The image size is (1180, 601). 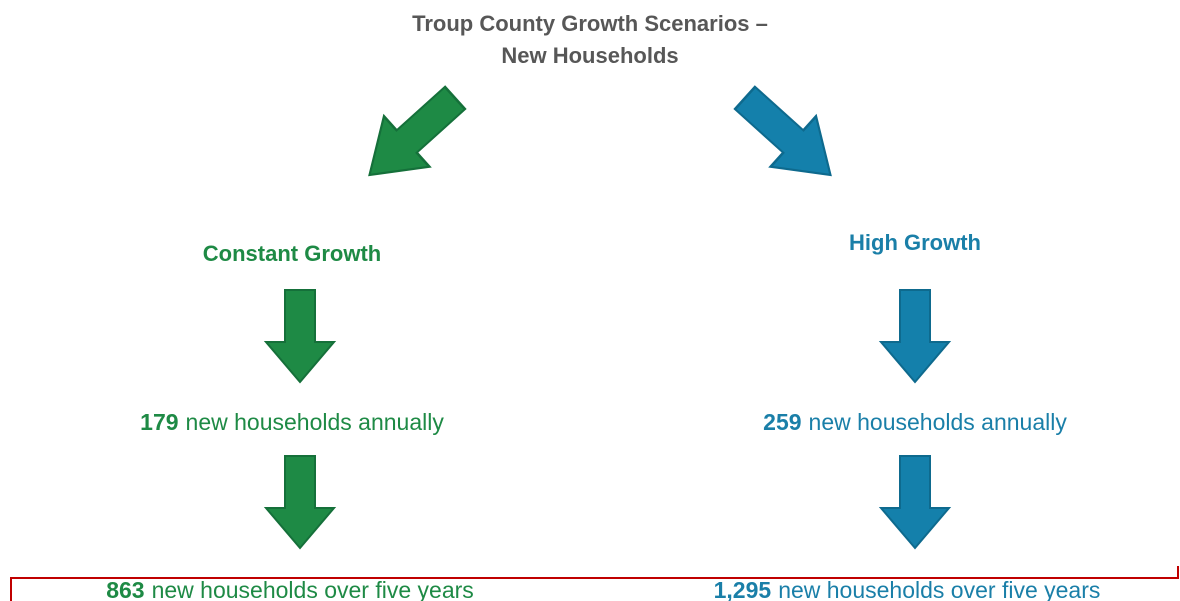 What do you see at coordinates (782, 422) in the screenshot?
I see `number: 259` at bounding box center [782, 422].